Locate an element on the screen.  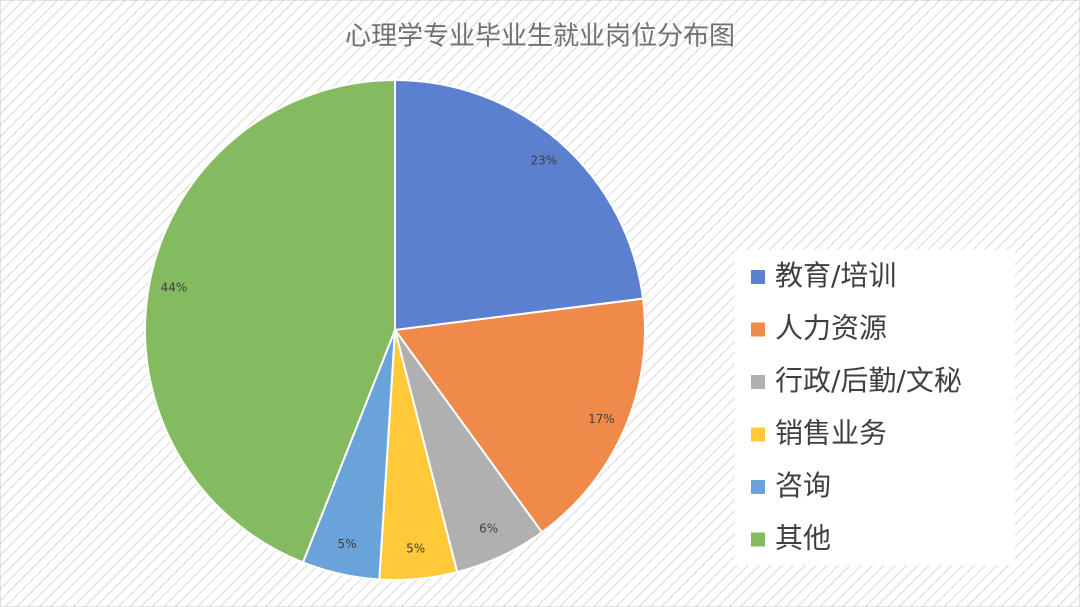
data-label: 17% is located at coordinates (601, 419).